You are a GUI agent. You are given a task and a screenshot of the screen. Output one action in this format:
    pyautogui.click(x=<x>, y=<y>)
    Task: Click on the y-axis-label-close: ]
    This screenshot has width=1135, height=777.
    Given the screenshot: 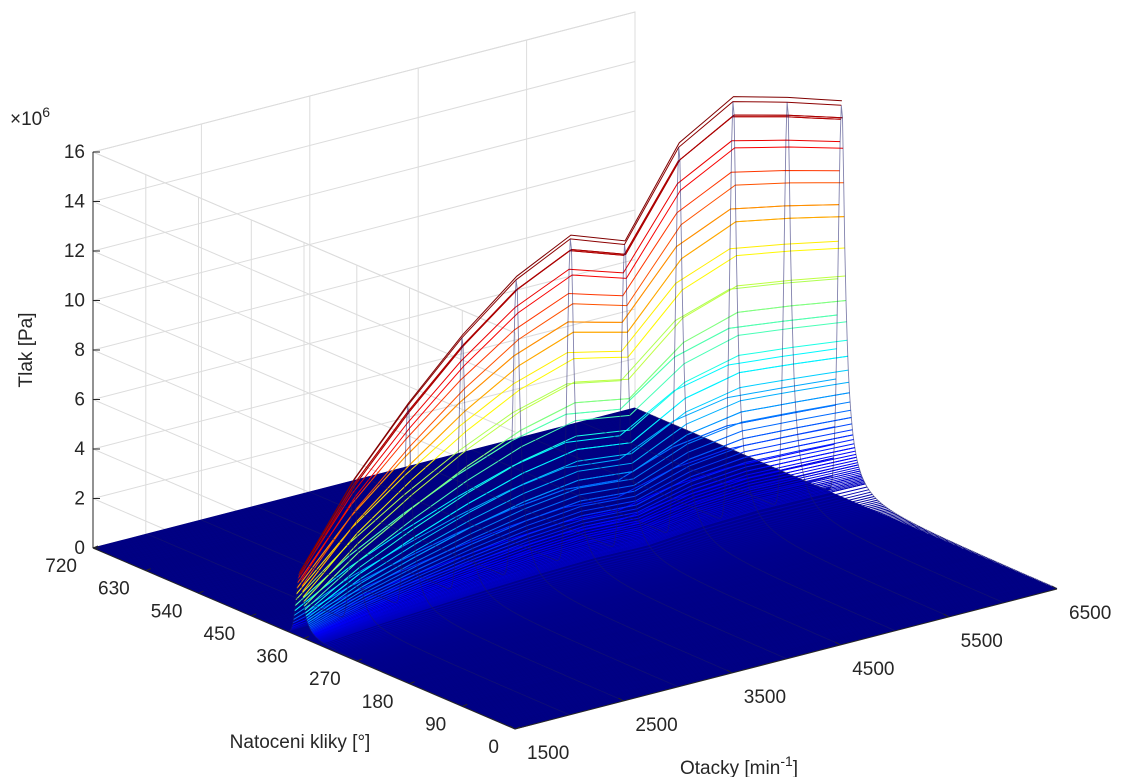 What is the action you would take?
    pyautogui.click(x=795, y=767)
    